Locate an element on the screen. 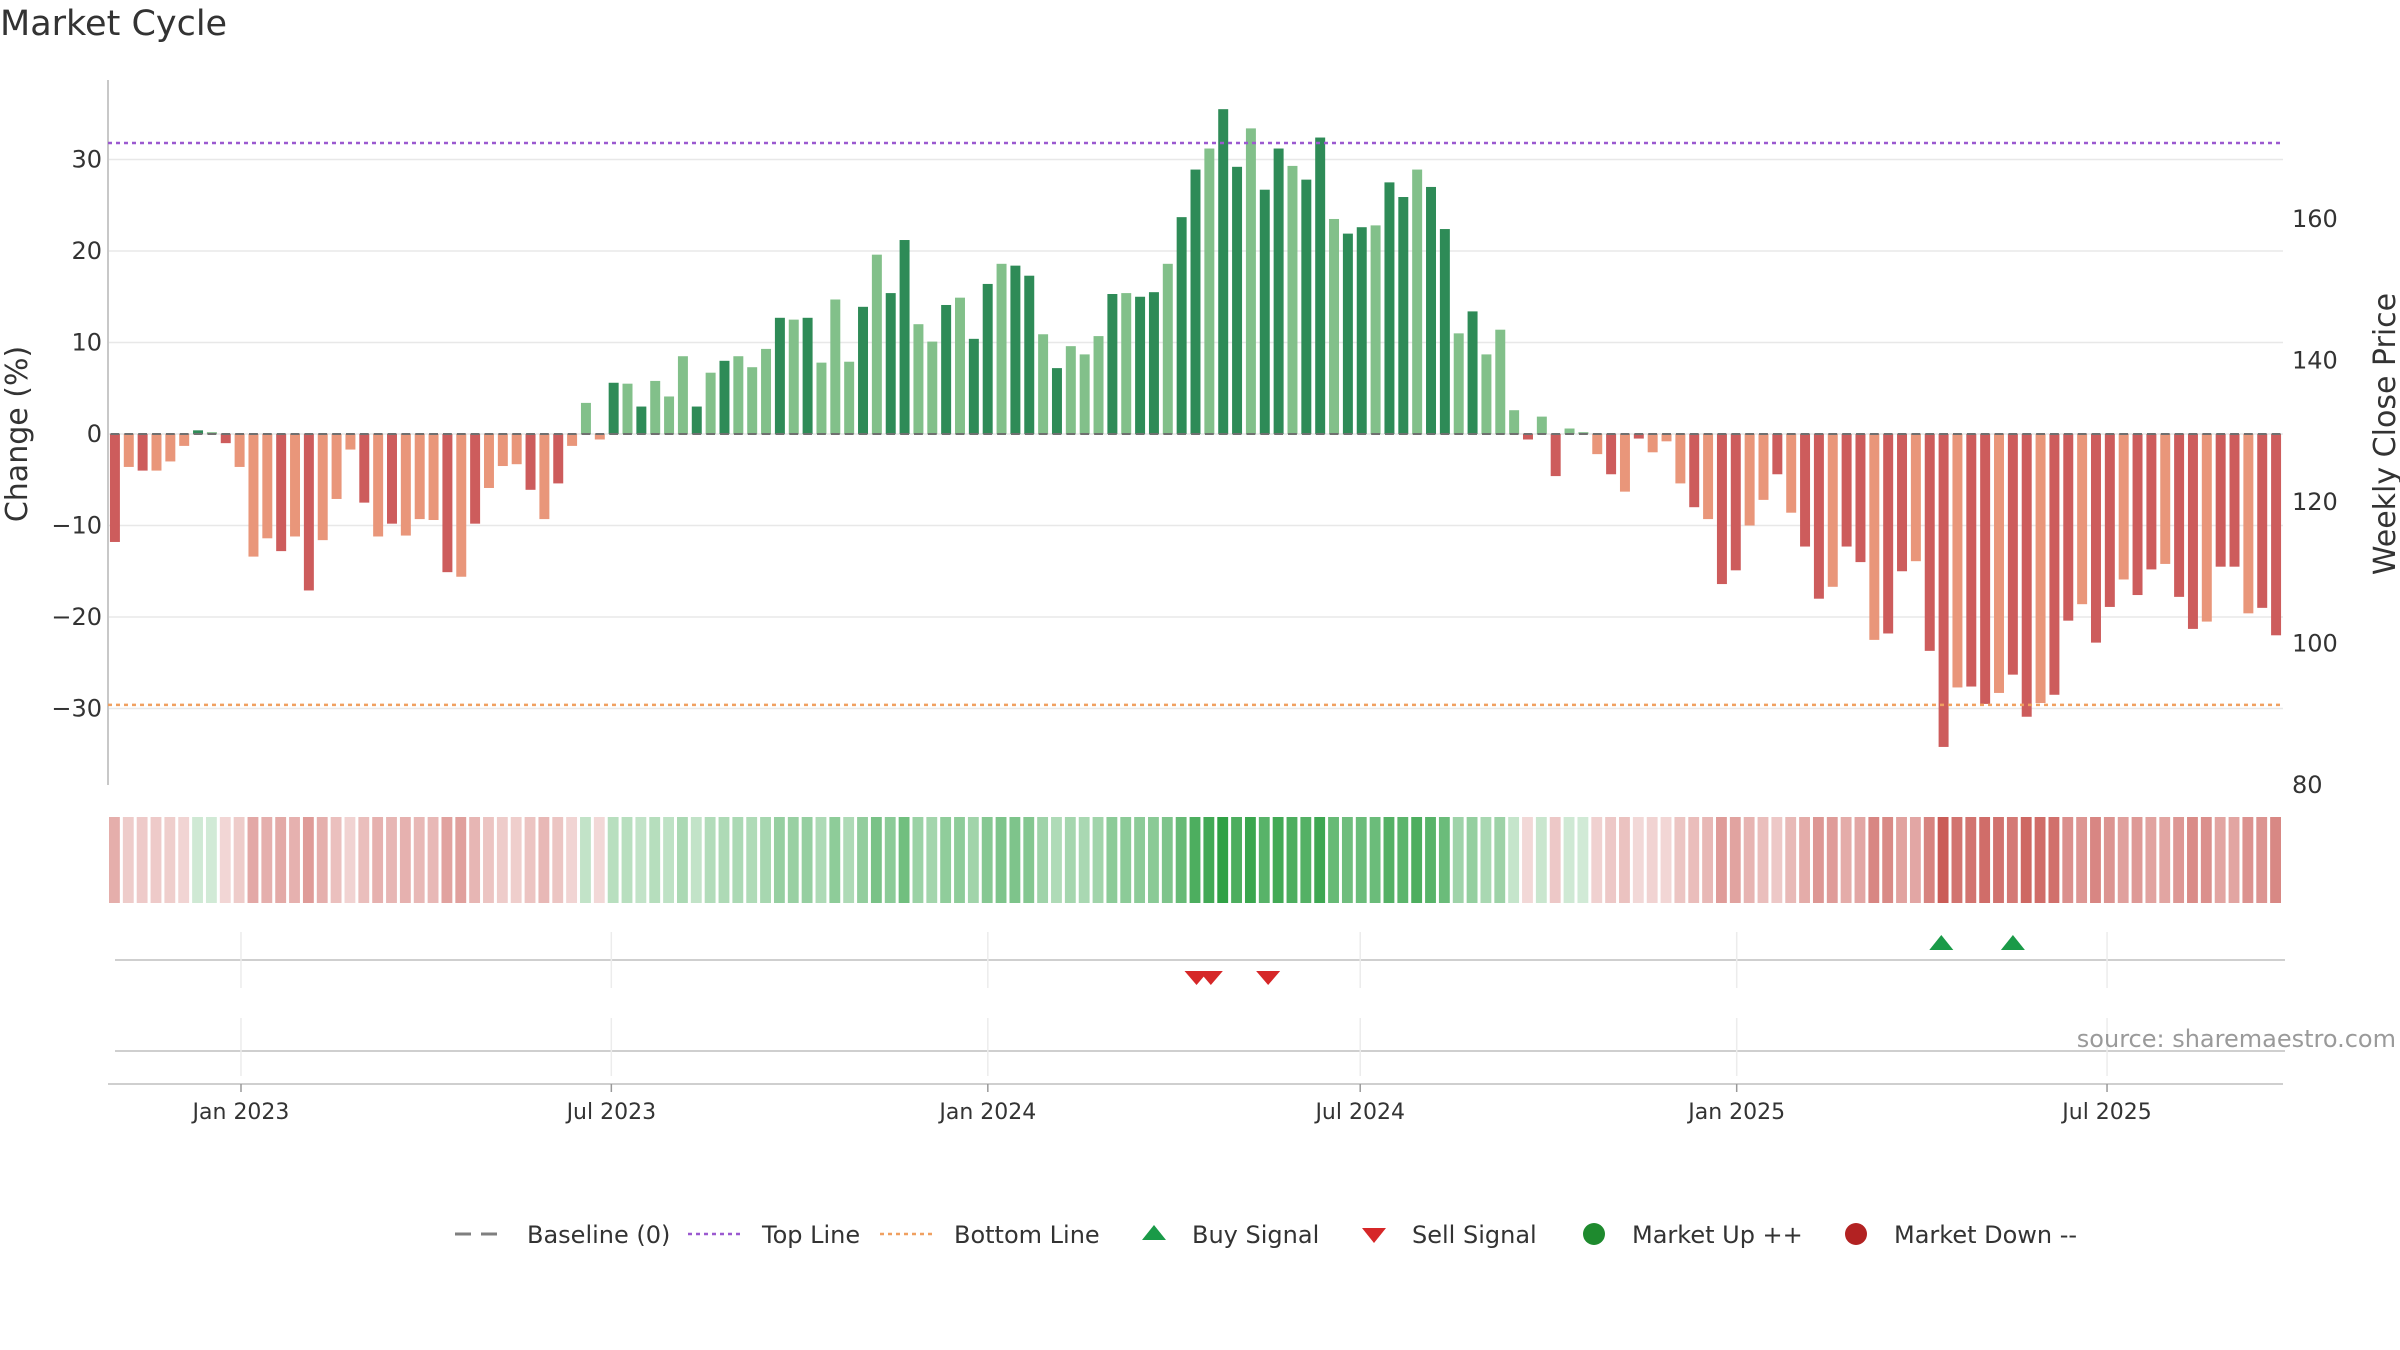 This screenshot has width=2400, height=1350. y2-tick-label: 80 is located at coordinates (2307, 785).